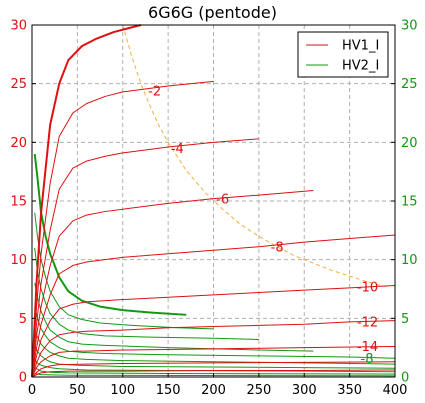  What do you see at coordinates (154, 91) in the screenshot?
I see `curve-annotation: -2` at bounding box center [154, 91].